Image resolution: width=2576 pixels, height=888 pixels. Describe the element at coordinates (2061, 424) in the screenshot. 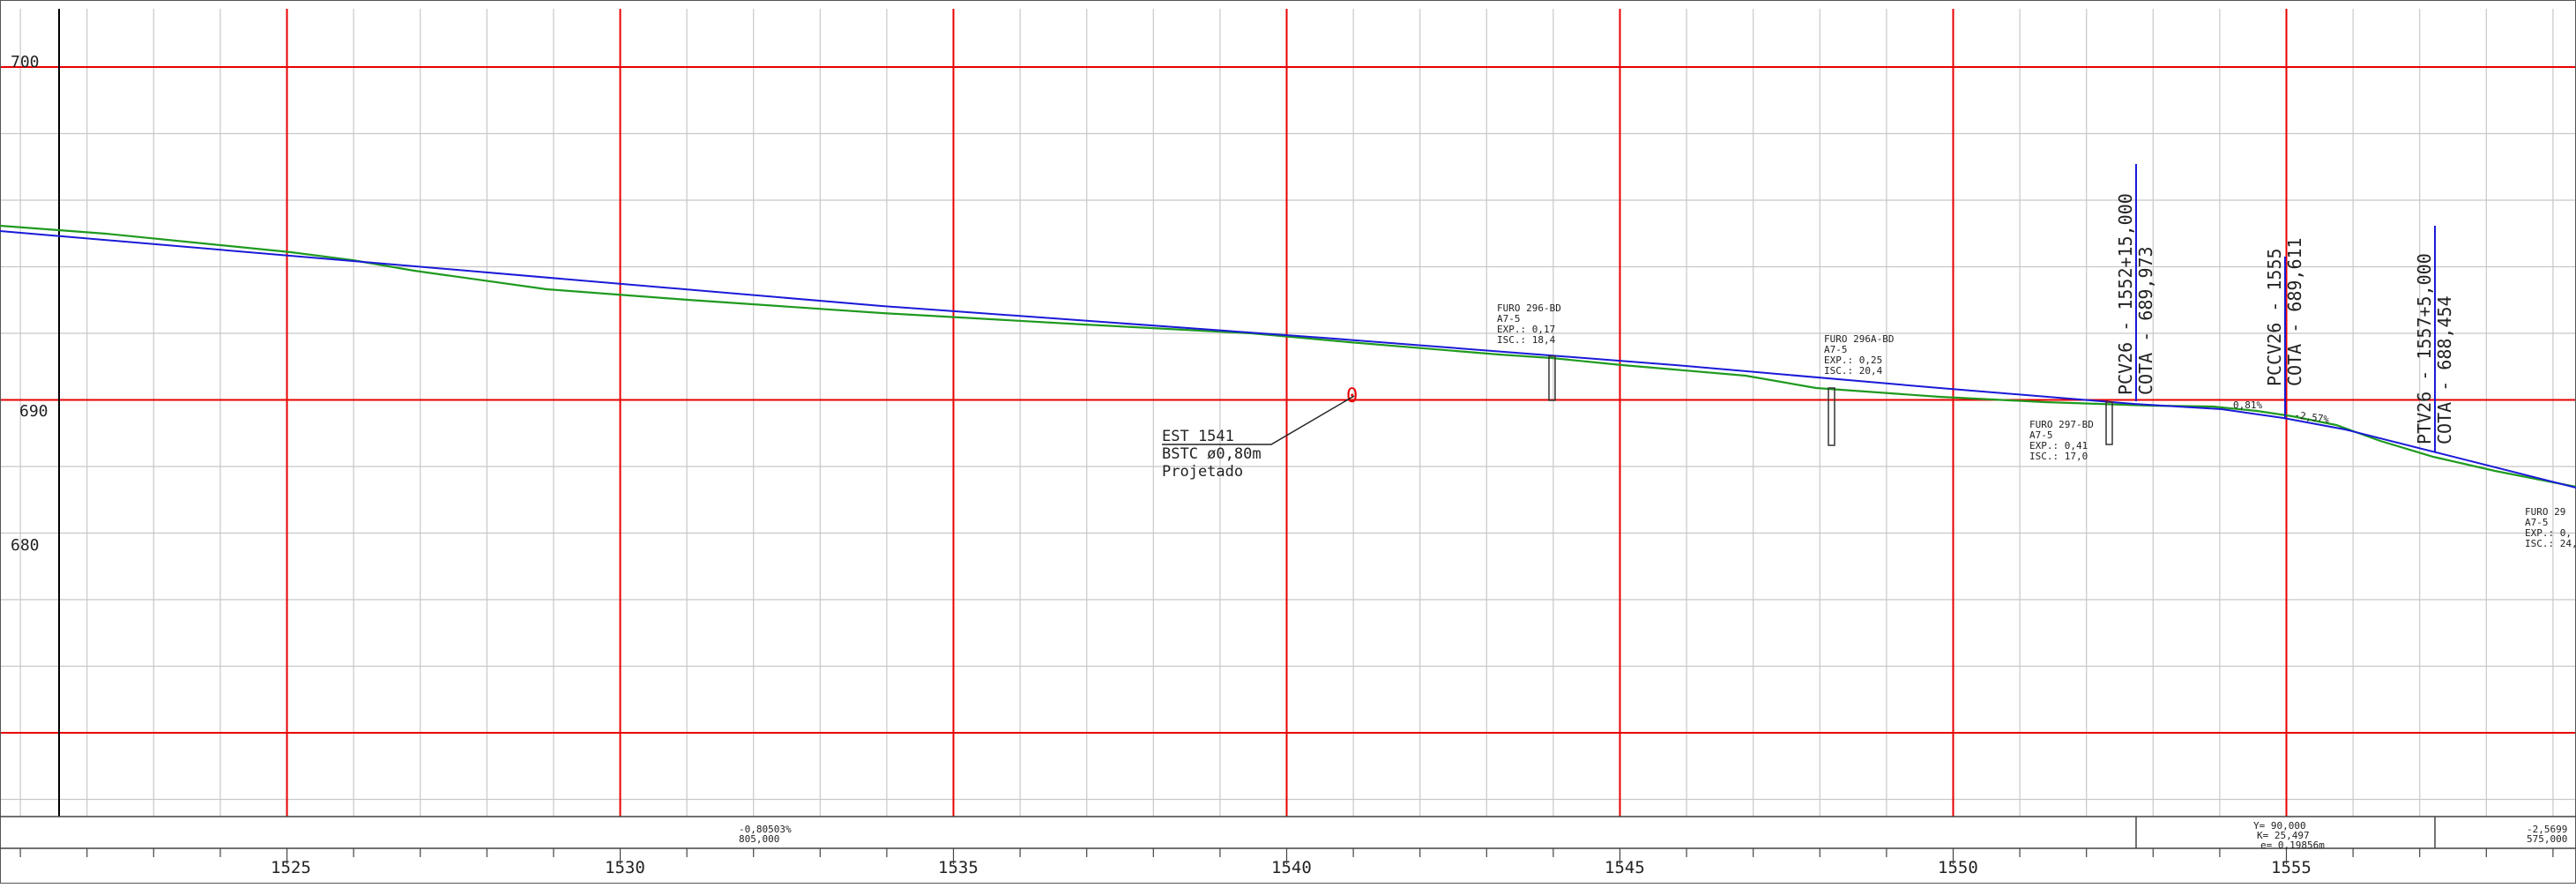

I see `borehole-297-name: FURO 297-BD` at that location.